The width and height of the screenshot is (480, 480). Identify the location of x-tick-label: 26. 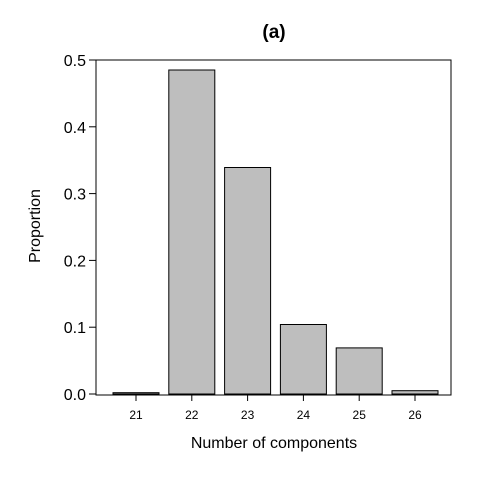
(415, 415).